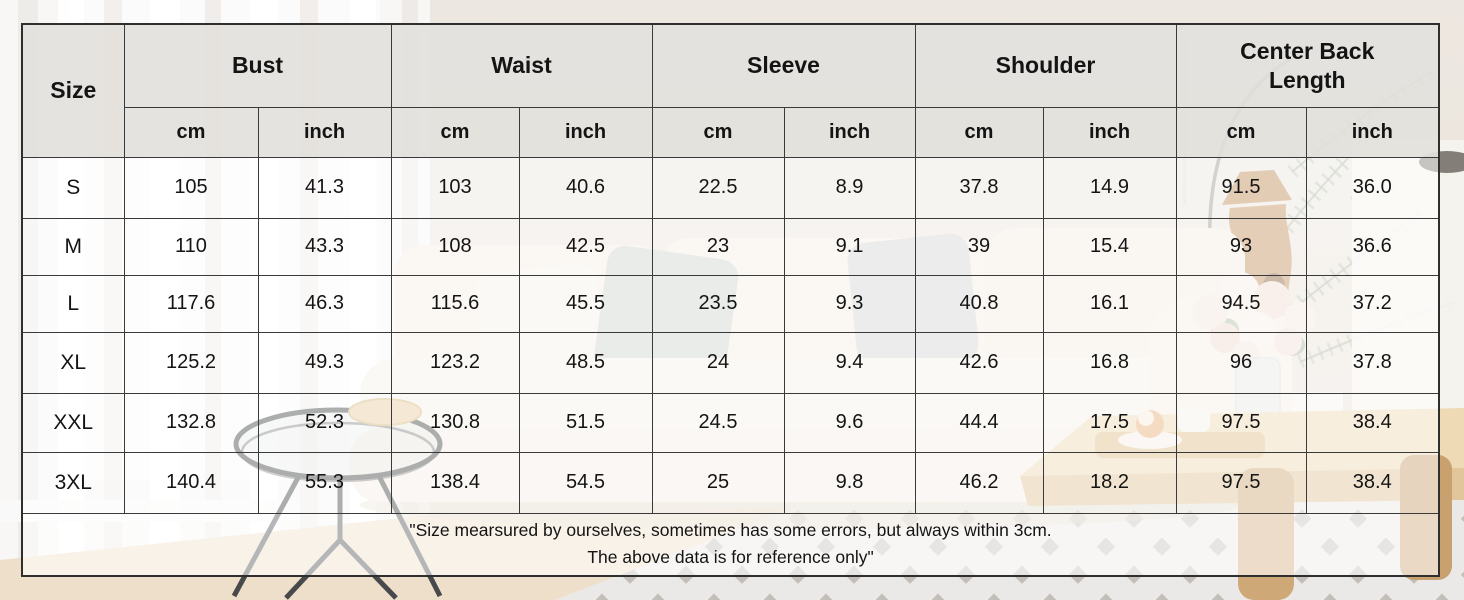  Describe the element at coordinates (849, 303) in the screenshot. I see `value-cell: 9.3` at that location.